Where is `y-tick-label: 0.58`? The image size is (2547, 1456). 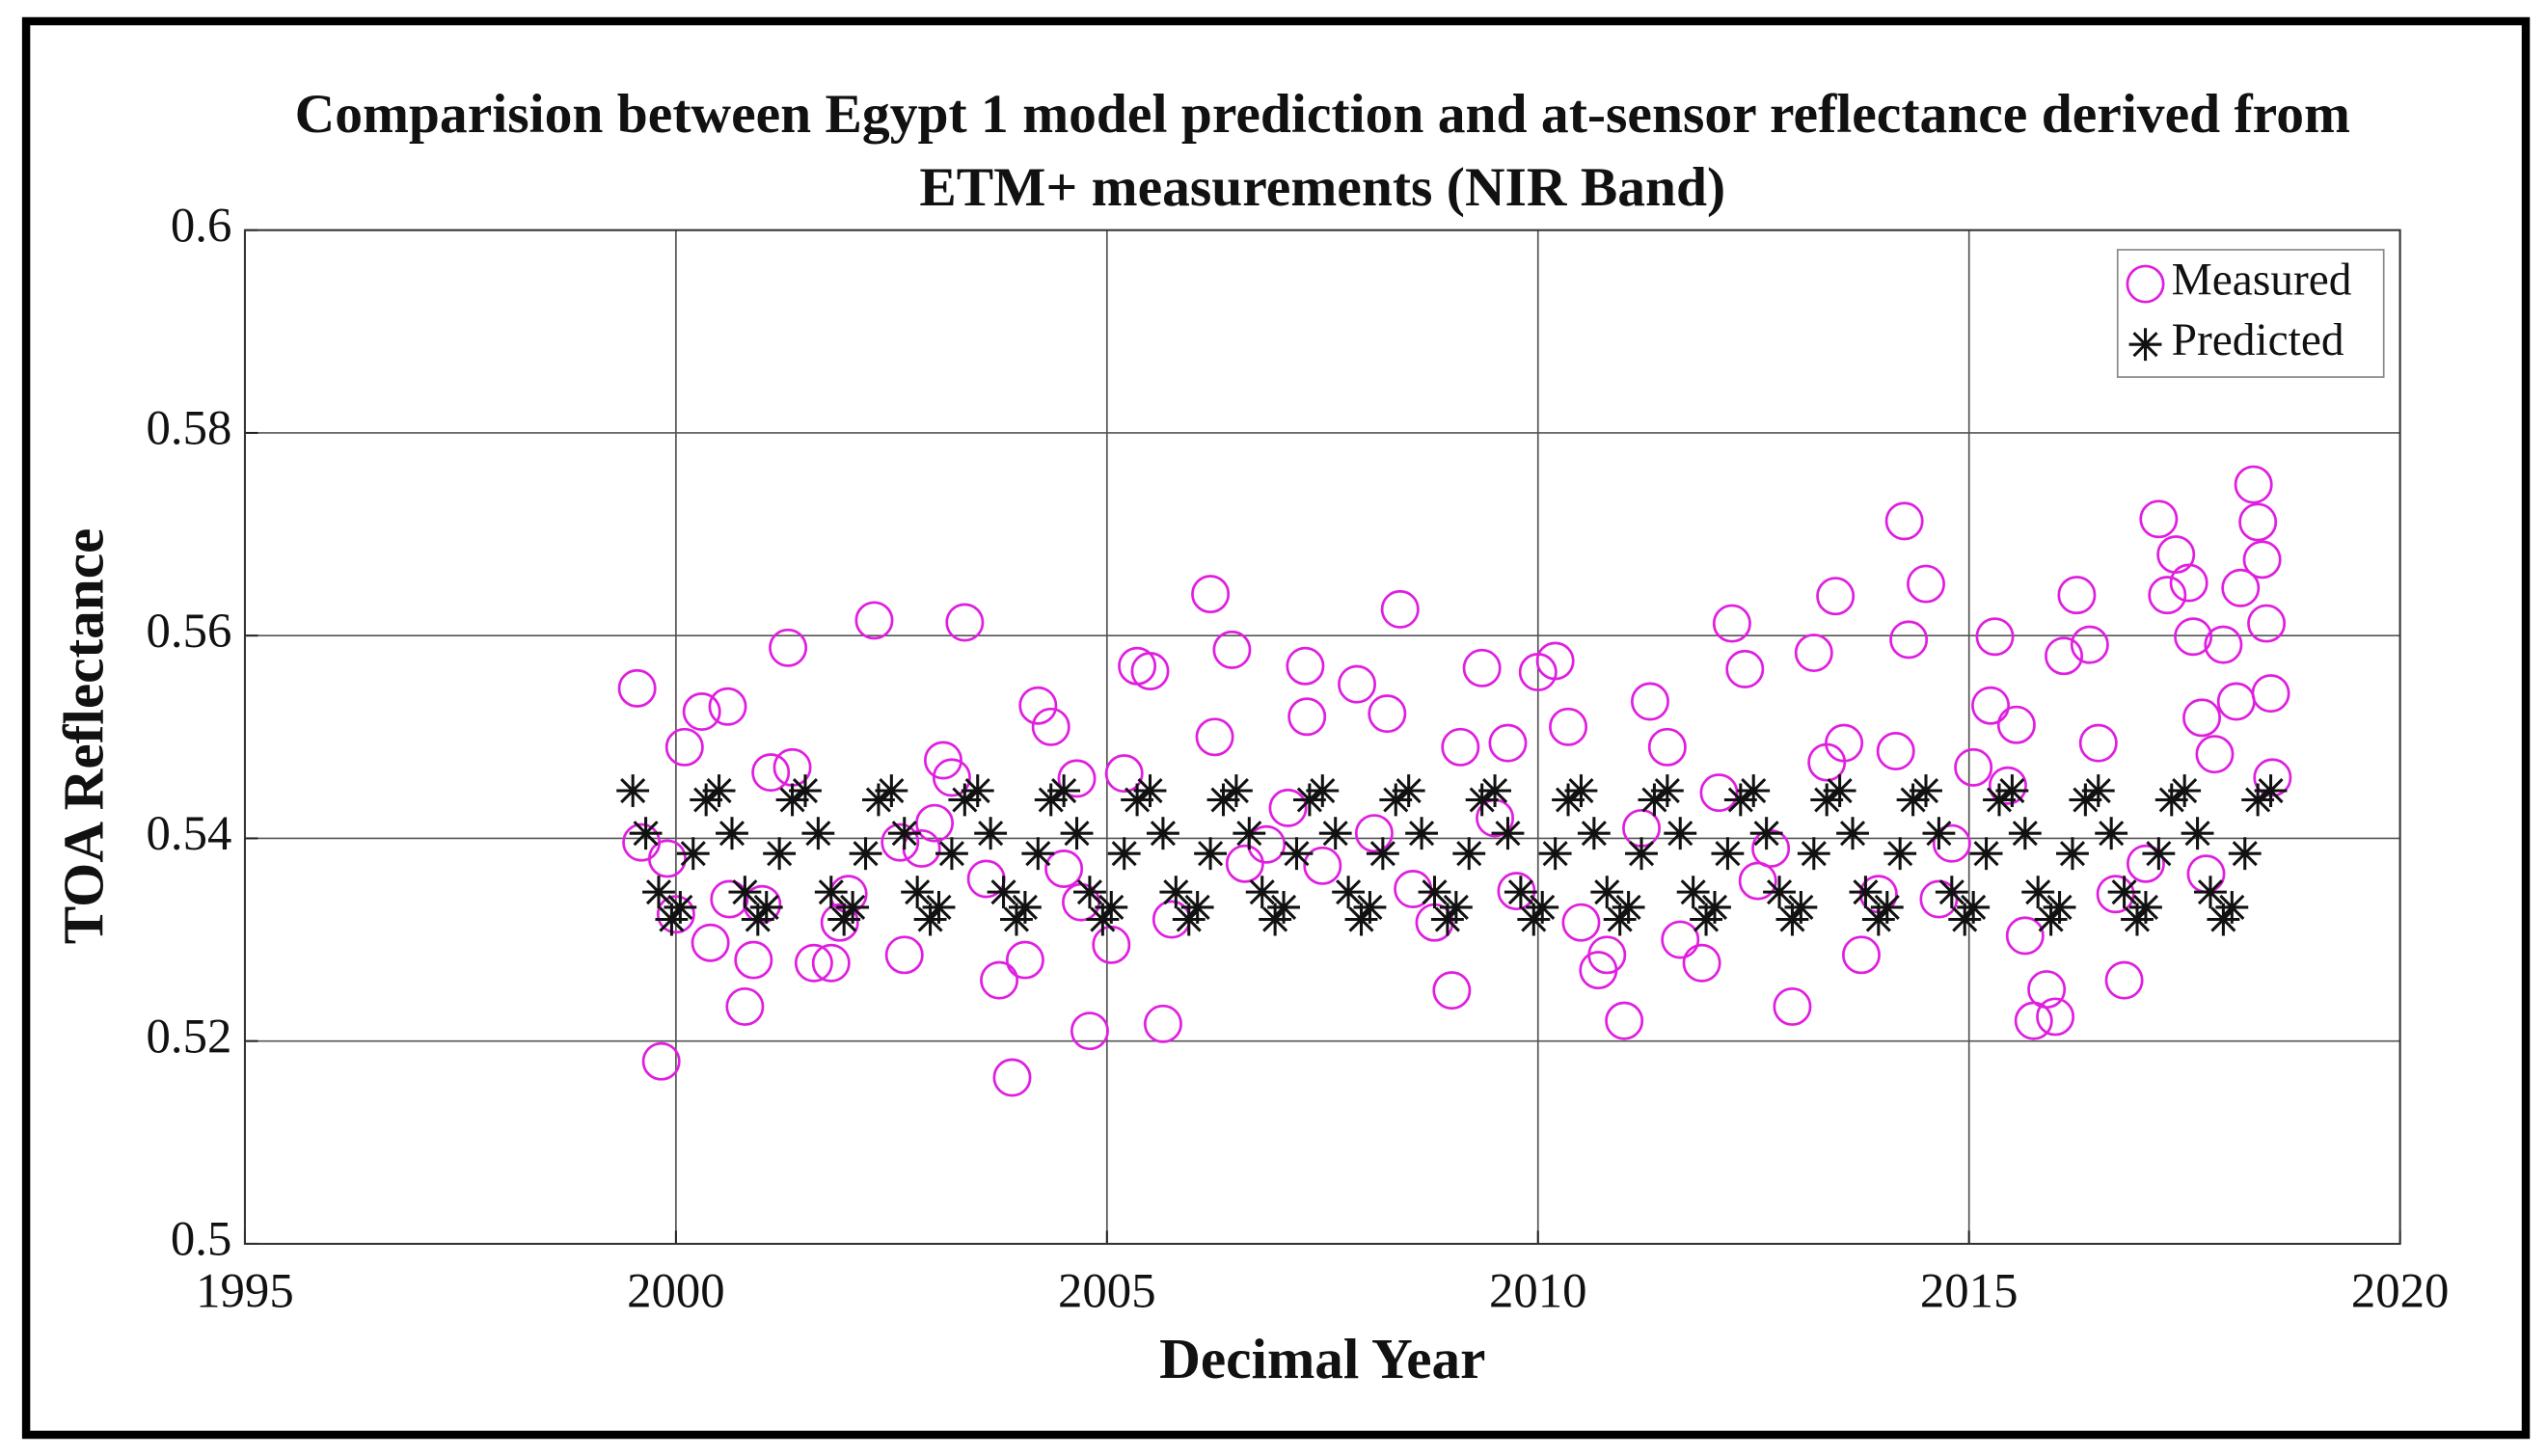 y-tick-label: 0.58 is located at coordinates (189, 428).